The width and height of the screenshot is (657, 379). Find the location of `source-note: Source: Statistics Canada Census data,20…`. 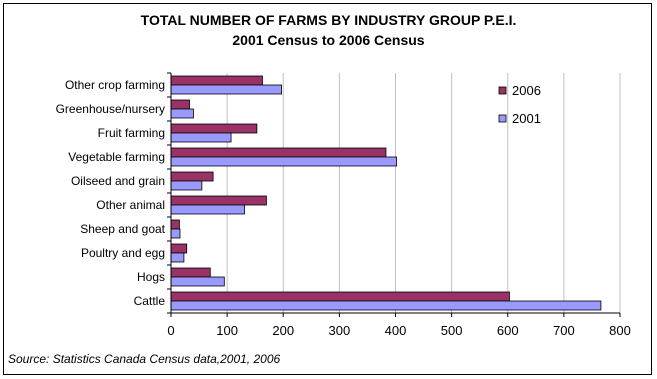

source-note: Source: Statistics Canada Census data,20… is located at coordinates (144, 359).